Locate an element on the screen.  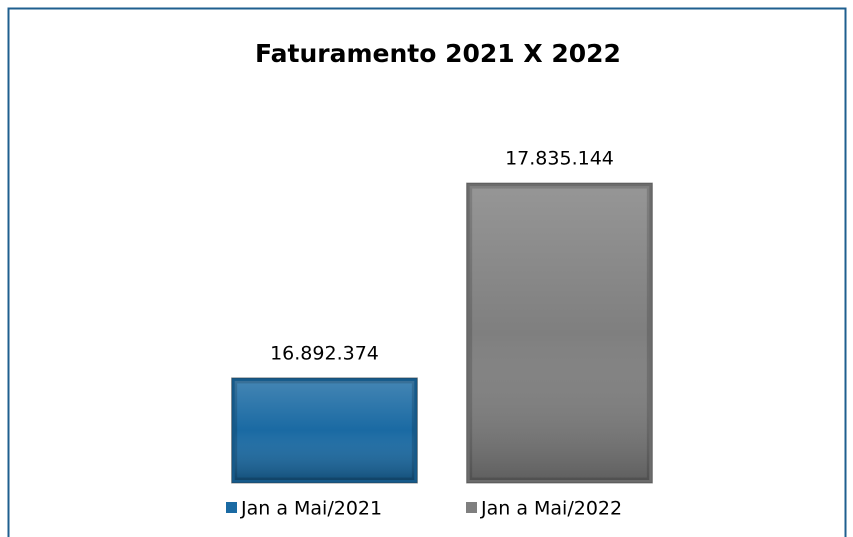
chart-title: Faturamento 2021 X 2022 is located at coordinates (438, 53).